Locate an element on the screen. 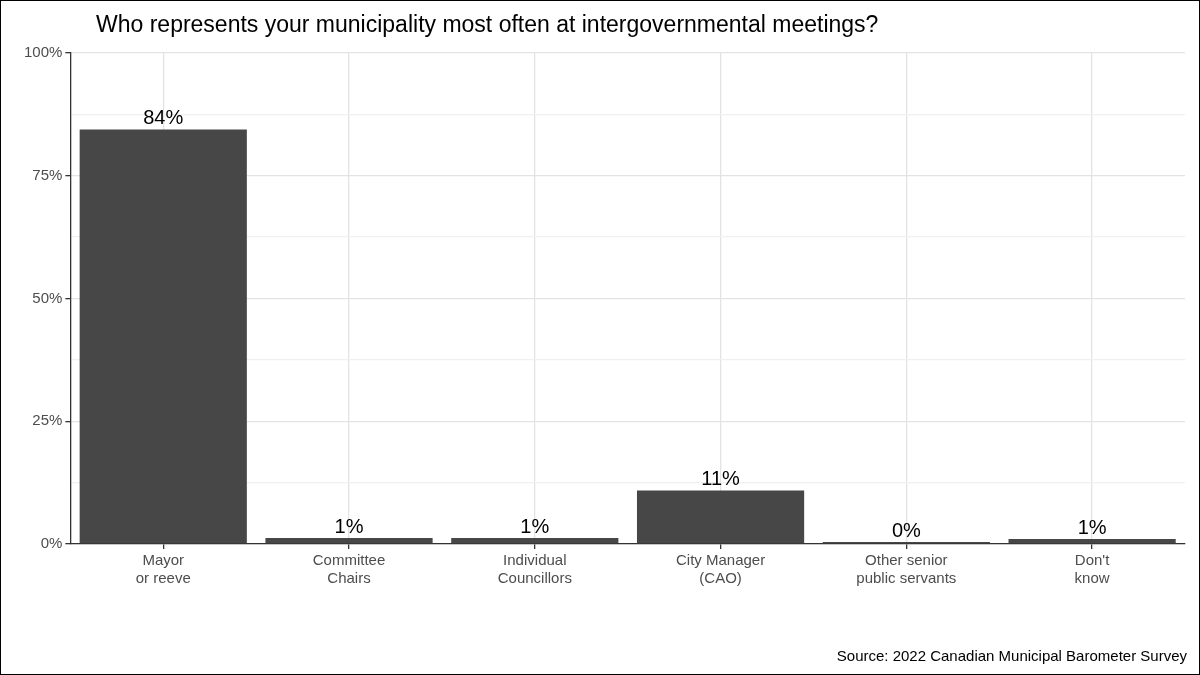  x-tick-label: Individual Councillors is located at coordinates (534, 569).